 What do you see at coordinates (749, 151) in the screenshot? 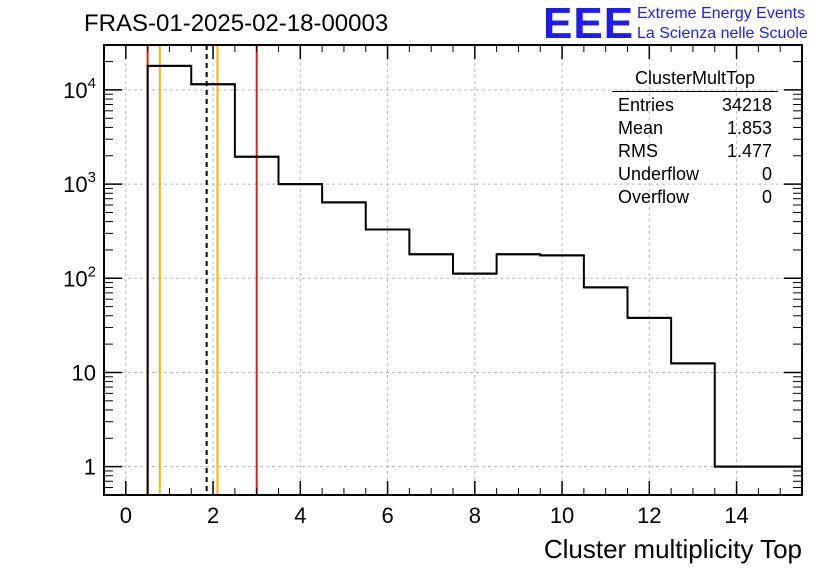
I see `stats-value: 1.477` at bounding box center [749, 151].